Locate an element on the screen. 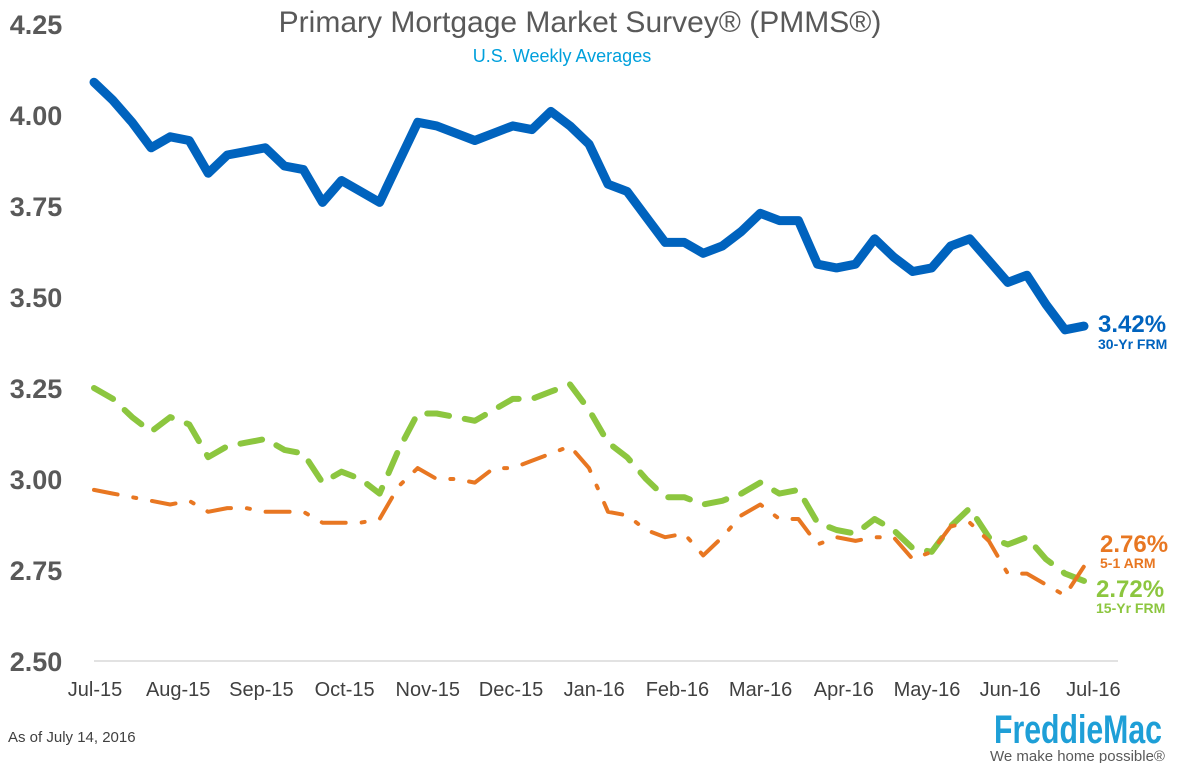 This screenshot has width=1187, height=763. end-name-frm15: 15-Yr FRM is located at coordinates (1130, 608).